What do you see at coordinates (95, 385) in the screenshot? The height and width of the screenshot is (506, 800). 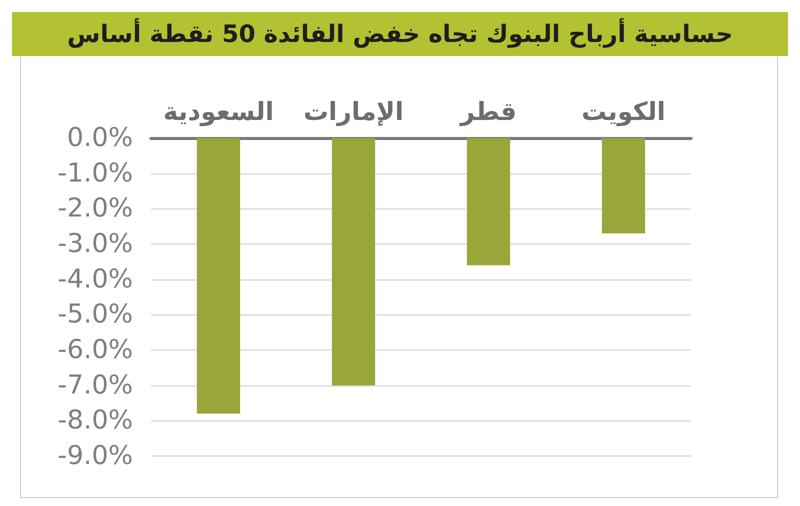 I see `y-tick-label: -7.0%` at bounding box center [95, 385].